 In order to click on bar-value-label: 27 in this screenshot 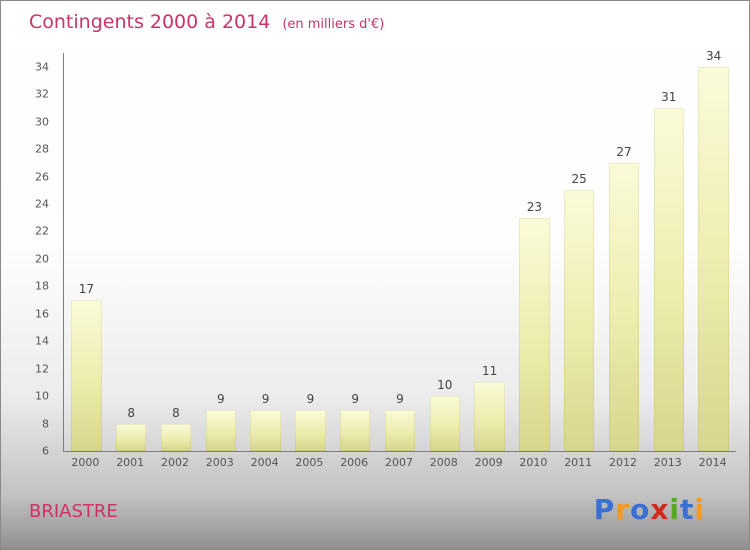, I will do `click(624, 151)`.